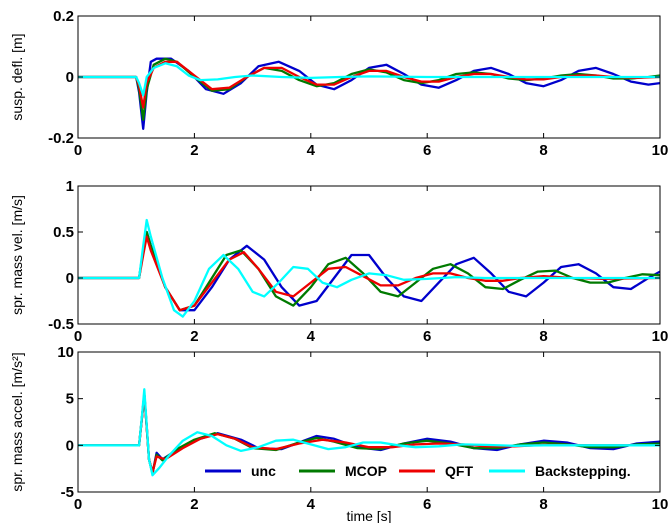  Describe the element at coordinates (418, 471) in the screenshot. I see `legend: unc MCOP QFT Backstepping.` at that location.